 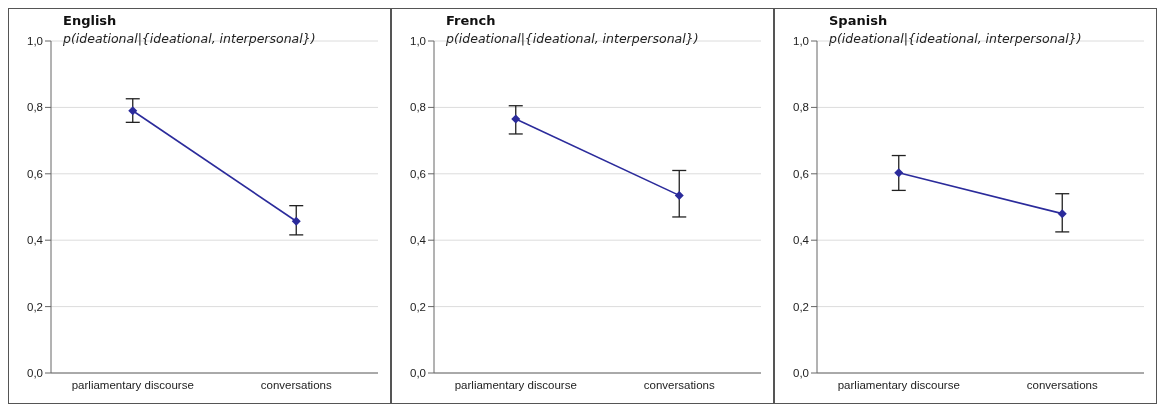 I want to click on chart-title: French, so click(x=471, y=20).